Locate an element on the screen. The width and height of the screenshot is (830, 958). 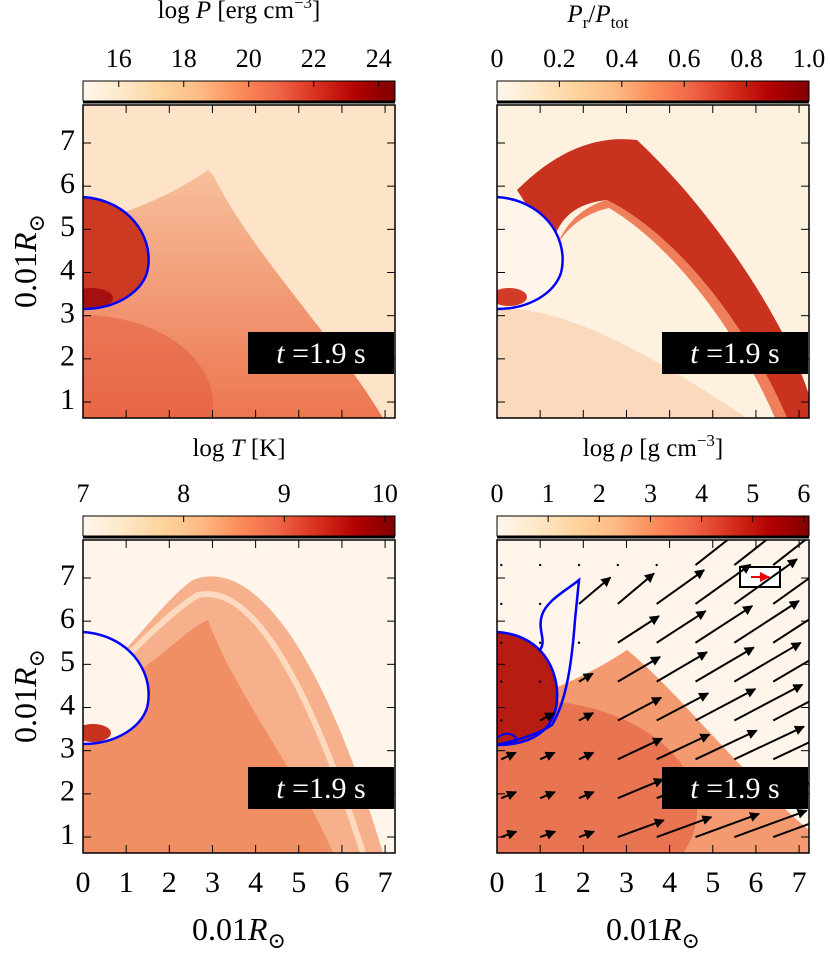
colorbar-tick-label: 8 is located at coordinates (183, 493).